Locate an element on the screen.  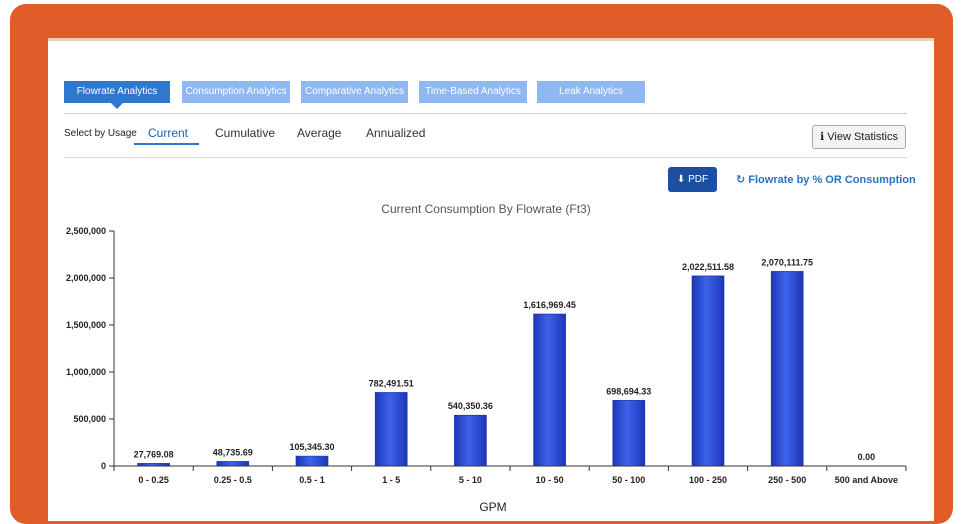
view-statistics-label: View Statistics is located at coordinates (862, 137).